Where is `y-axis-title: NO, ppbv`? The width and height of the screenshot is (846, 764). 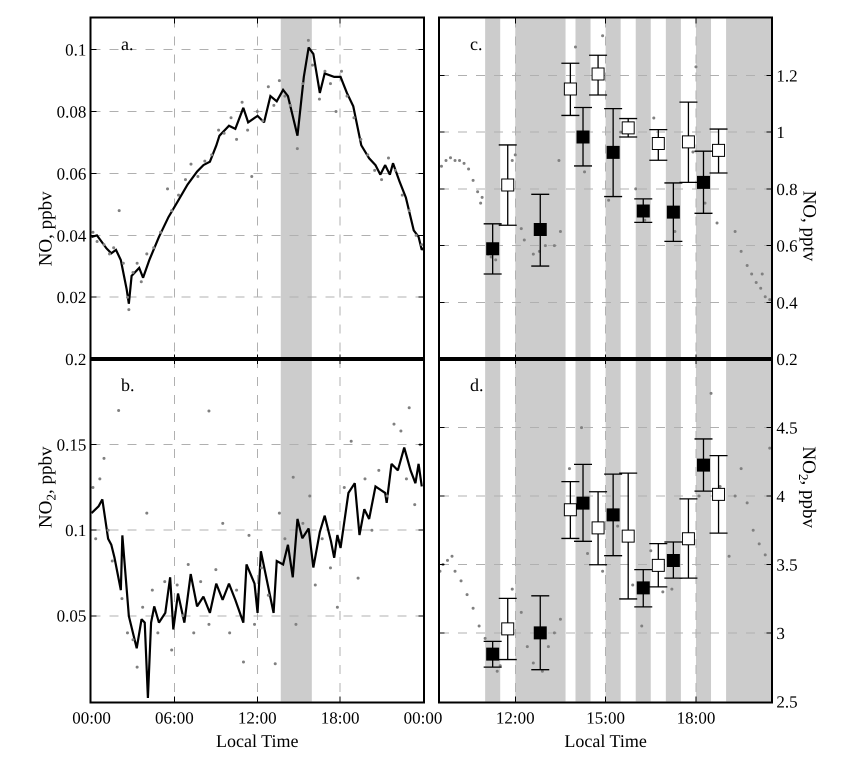
y-axis-title: NO, ppbv is located at coordinates (45, 228).